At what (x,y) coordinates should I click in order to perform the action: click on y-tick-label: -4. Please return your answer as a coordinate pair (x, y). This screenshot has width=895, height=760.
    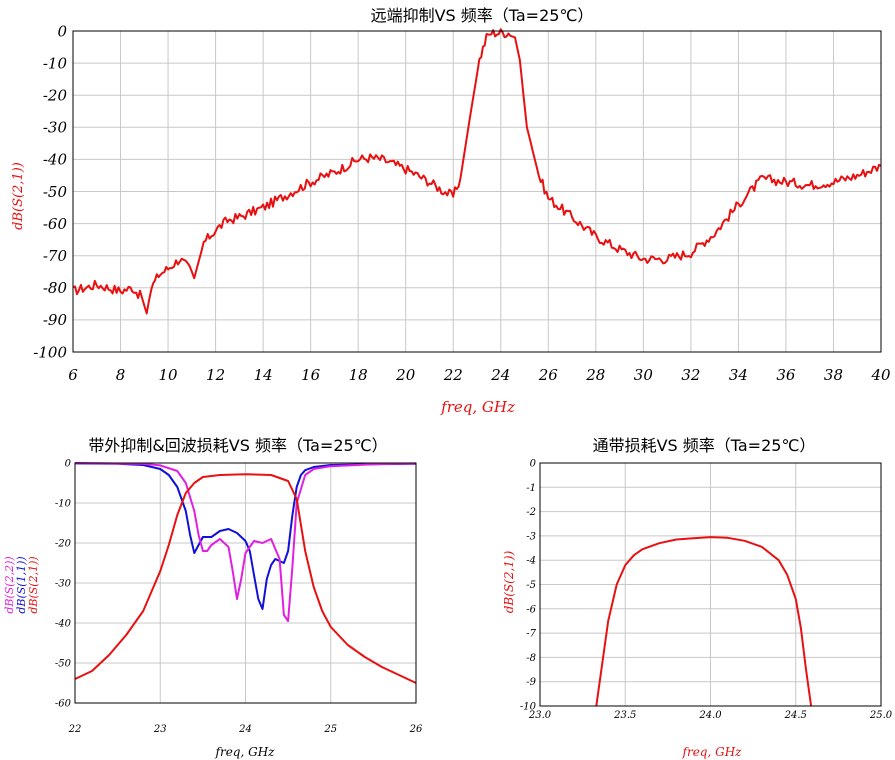
    Looking at the image, I should click on (531, 561).